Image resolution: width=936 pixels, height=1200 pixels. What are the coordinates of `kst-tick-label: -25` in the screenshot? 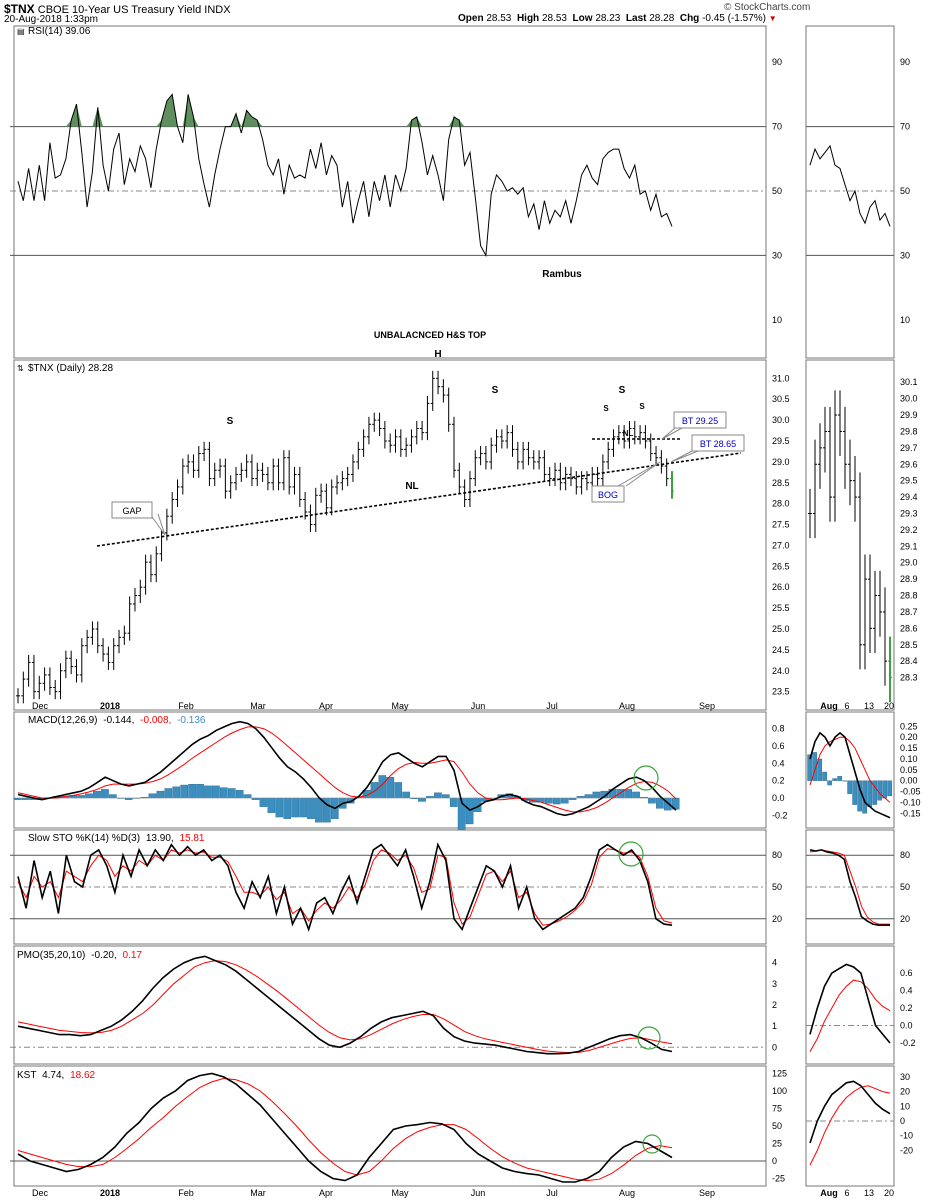 It's located at (778, 1179).